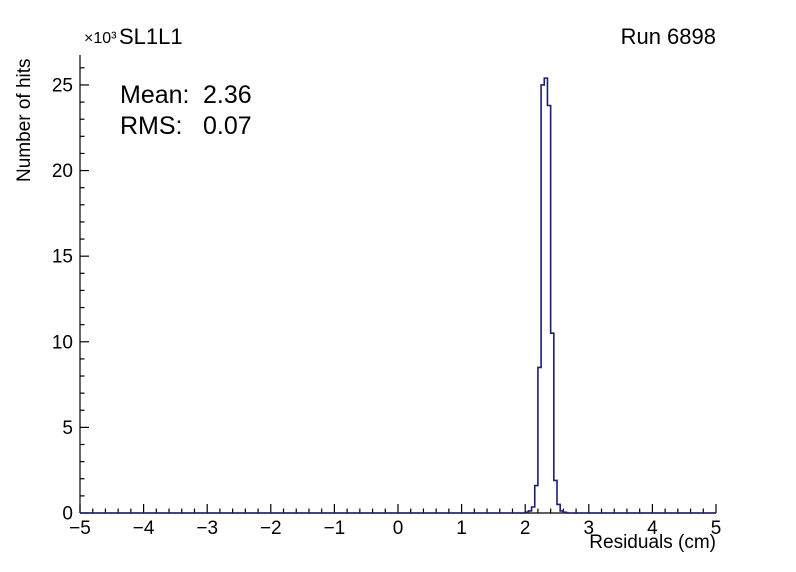 The height and width of the screenshot is (572, 796). I want to click on y-tick-label: 20, so click(62, 171).